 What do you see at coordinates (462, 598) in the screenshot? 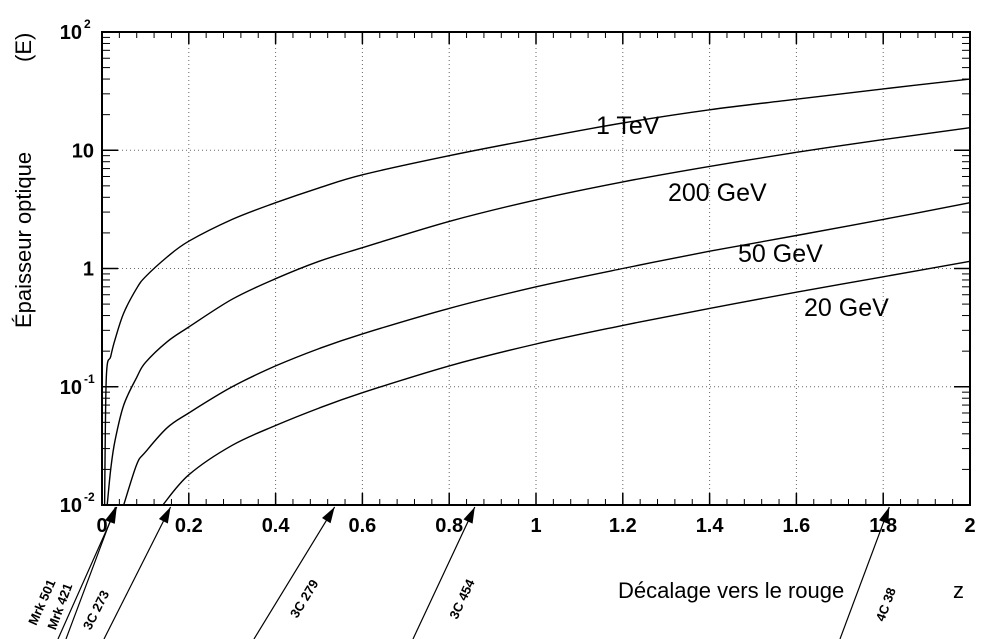
I see `source-label: 3C 454` at bounding box center [462, 598].